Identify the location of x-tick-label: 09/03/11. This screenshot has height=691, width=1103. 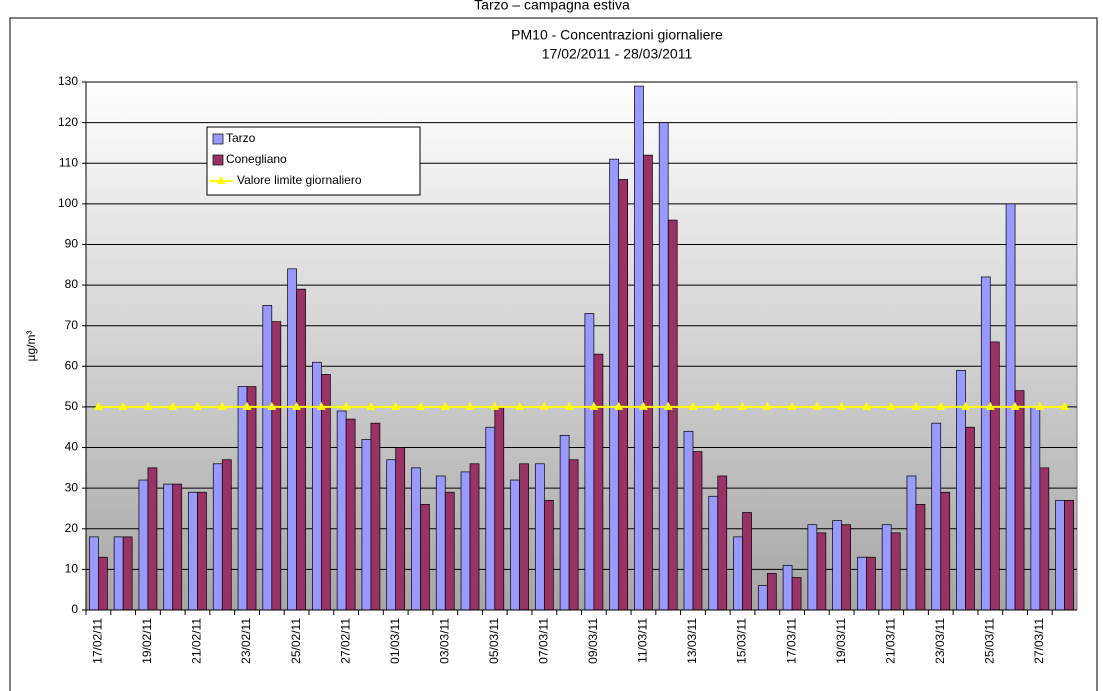
(593, 641).